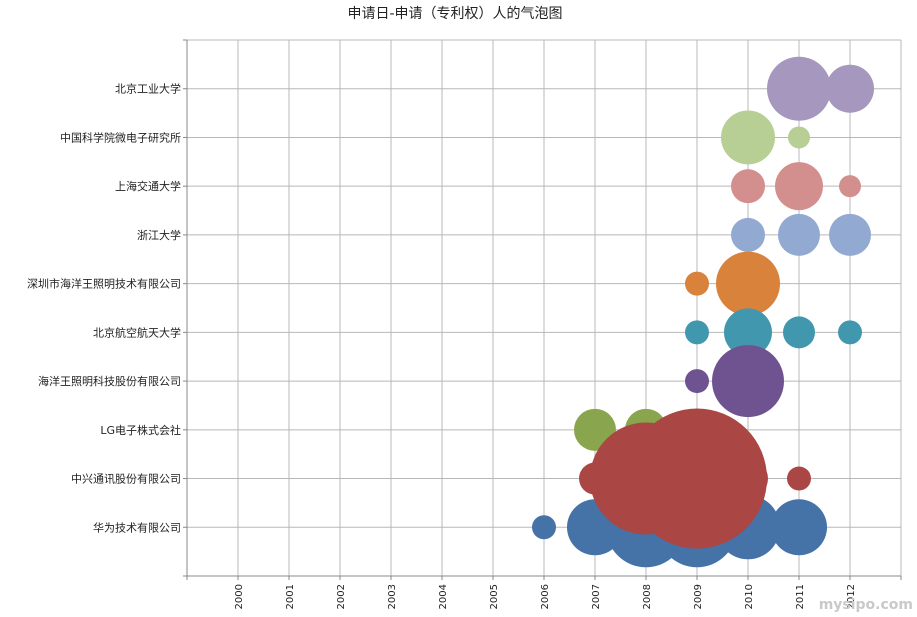 The image size is (917, 617). What do you see at coordinates (749, 596) in the screenshot?
I see `x-tick-label: 2010` at bounding box center [749, 596].